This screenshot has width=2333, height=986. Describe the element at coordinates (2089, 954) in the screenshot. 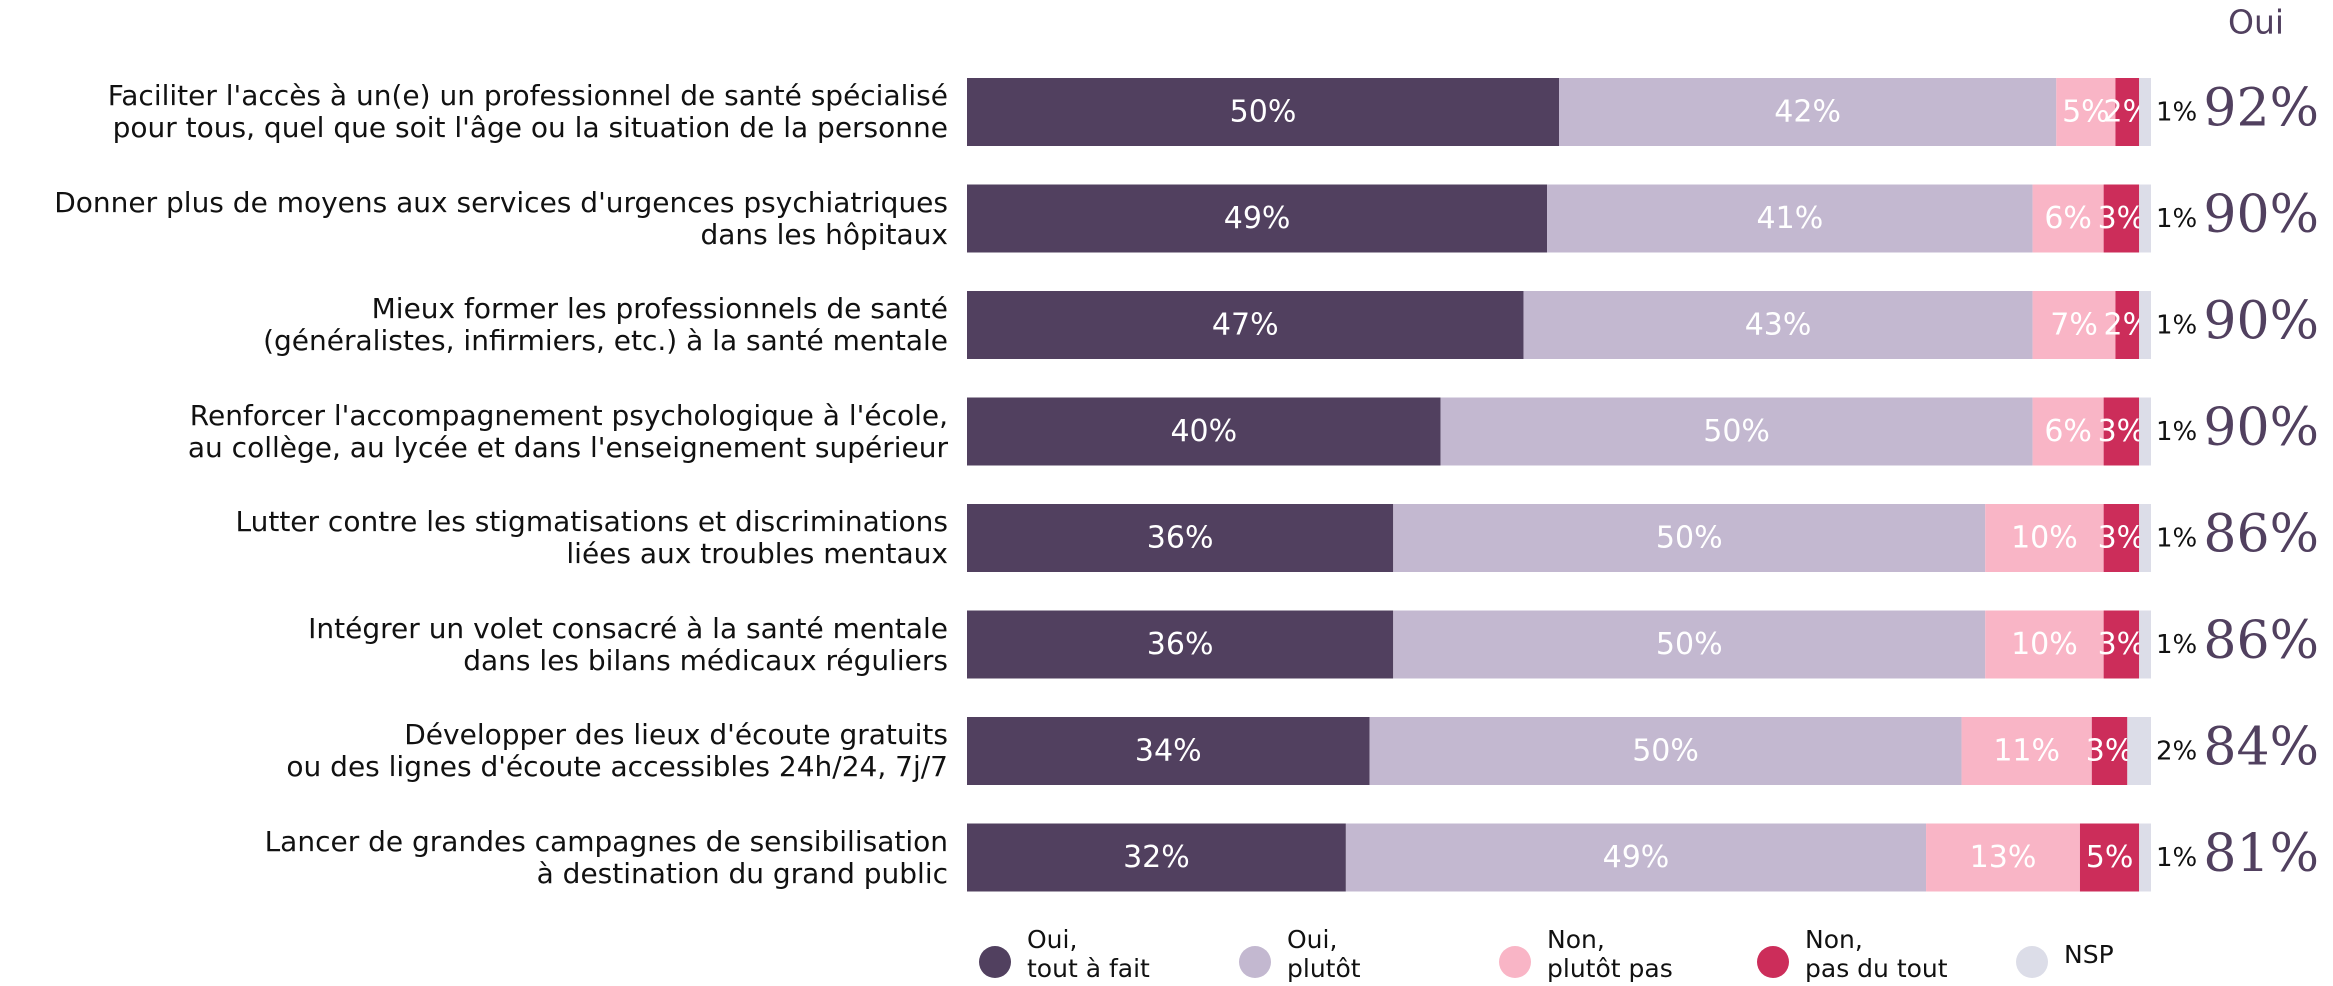

I see `legend-label: NSP` at that location.